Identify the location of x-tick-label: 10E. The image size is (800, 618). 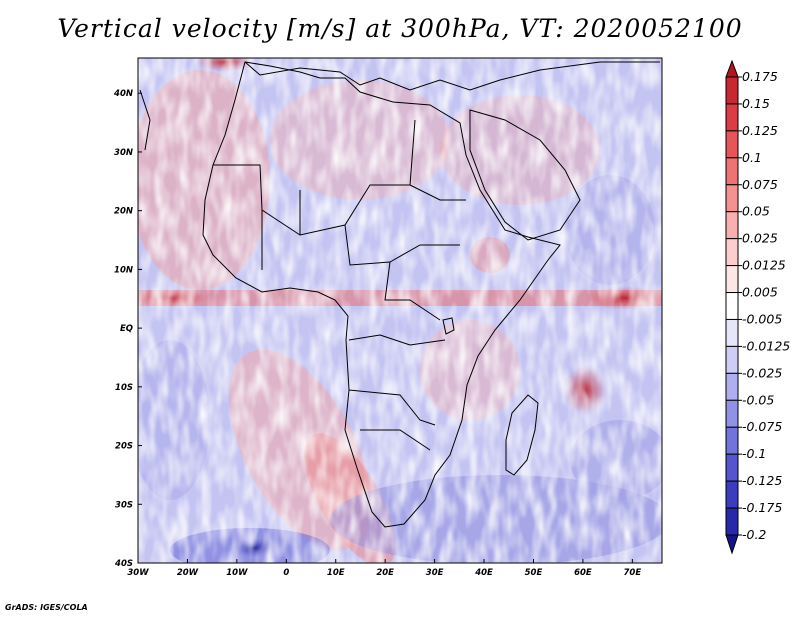
(336, 573).